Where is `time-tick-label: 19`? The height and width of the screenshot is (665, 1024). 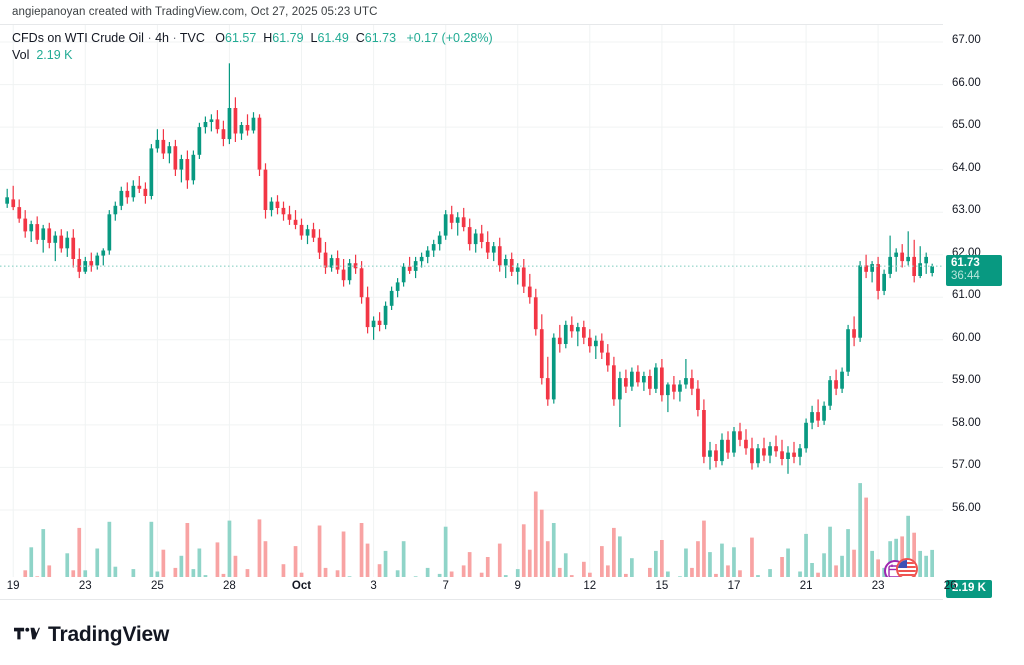
time-tick-label: 19 is located at coordinates (13, 586).